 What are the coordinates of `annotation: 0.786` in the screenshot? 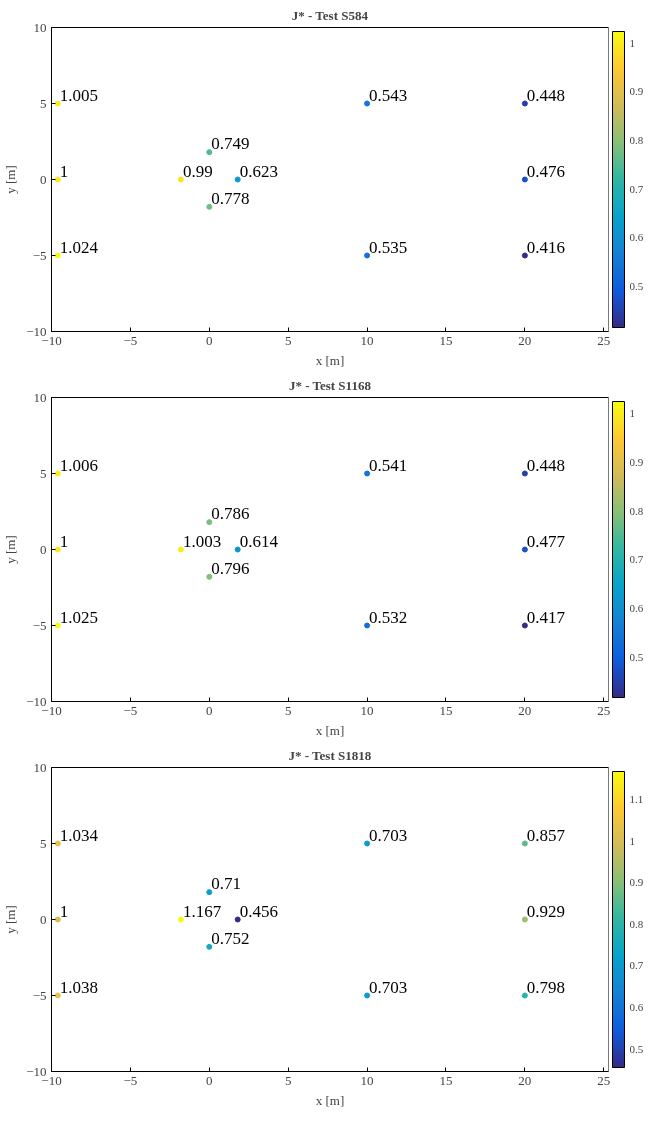 It's located at (230, 514).